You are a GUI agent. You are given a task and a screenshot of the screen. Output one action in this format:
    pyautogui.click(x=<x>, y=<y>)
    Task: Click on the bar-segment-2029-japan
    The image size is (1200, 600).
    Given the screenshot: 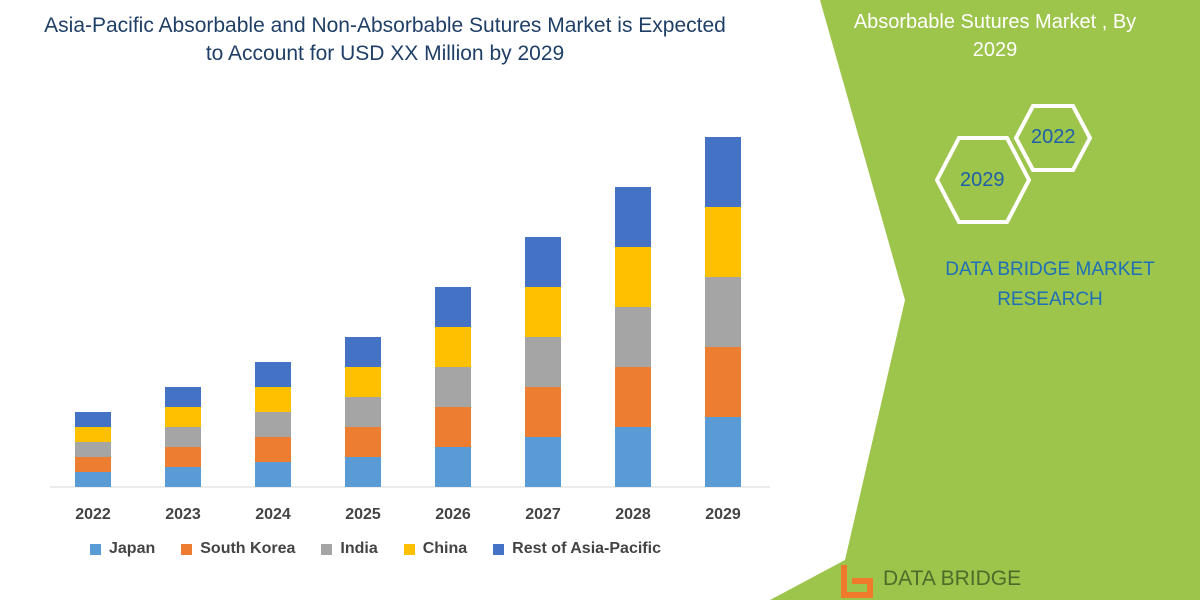 What is the action you would take?
    pyautogui.click(x=723, y=452)
    